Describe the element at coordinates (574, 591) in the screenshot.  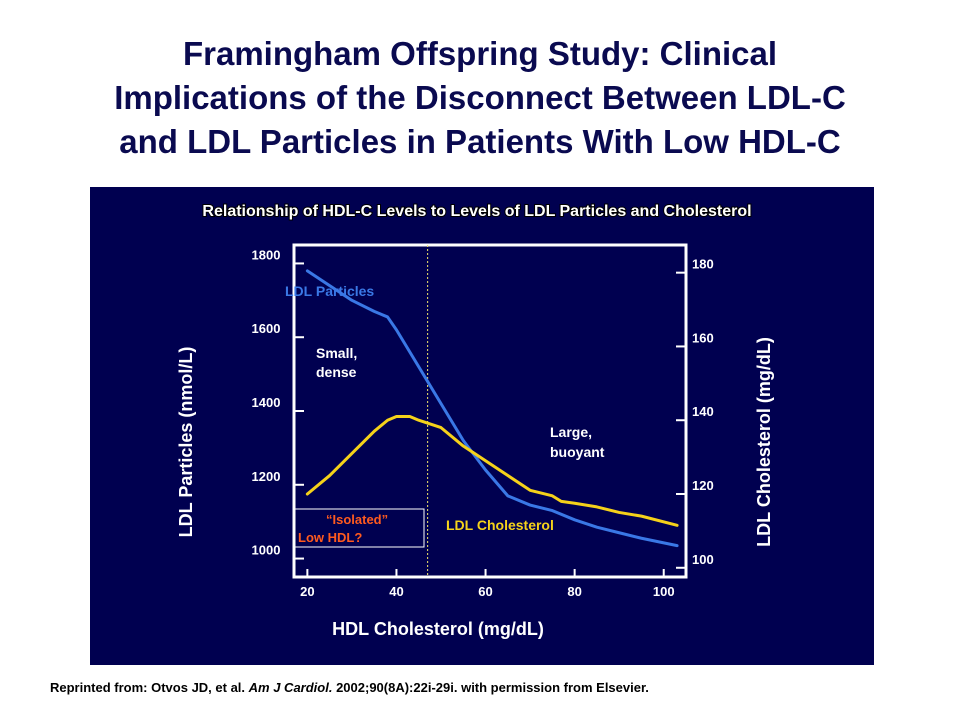
I see `x-tick-label: 80` at that location.